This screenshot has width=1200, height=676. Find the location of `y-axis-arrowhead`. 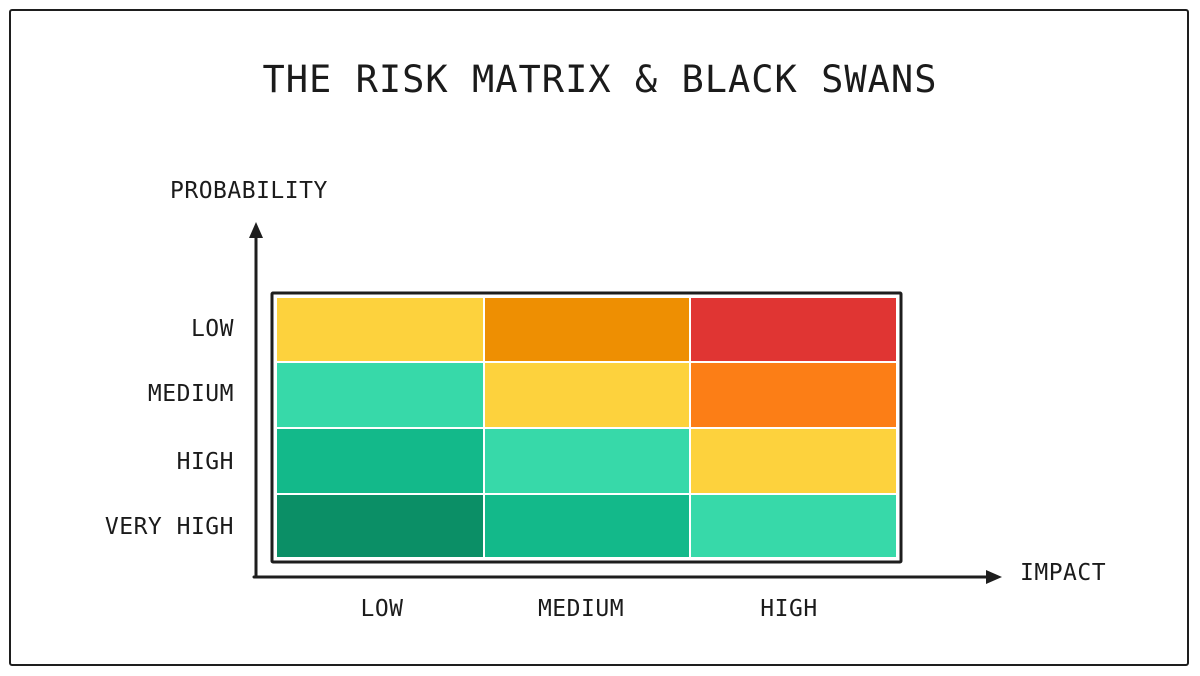

y-axis-arrowhead is located at coordinates (256, 230).